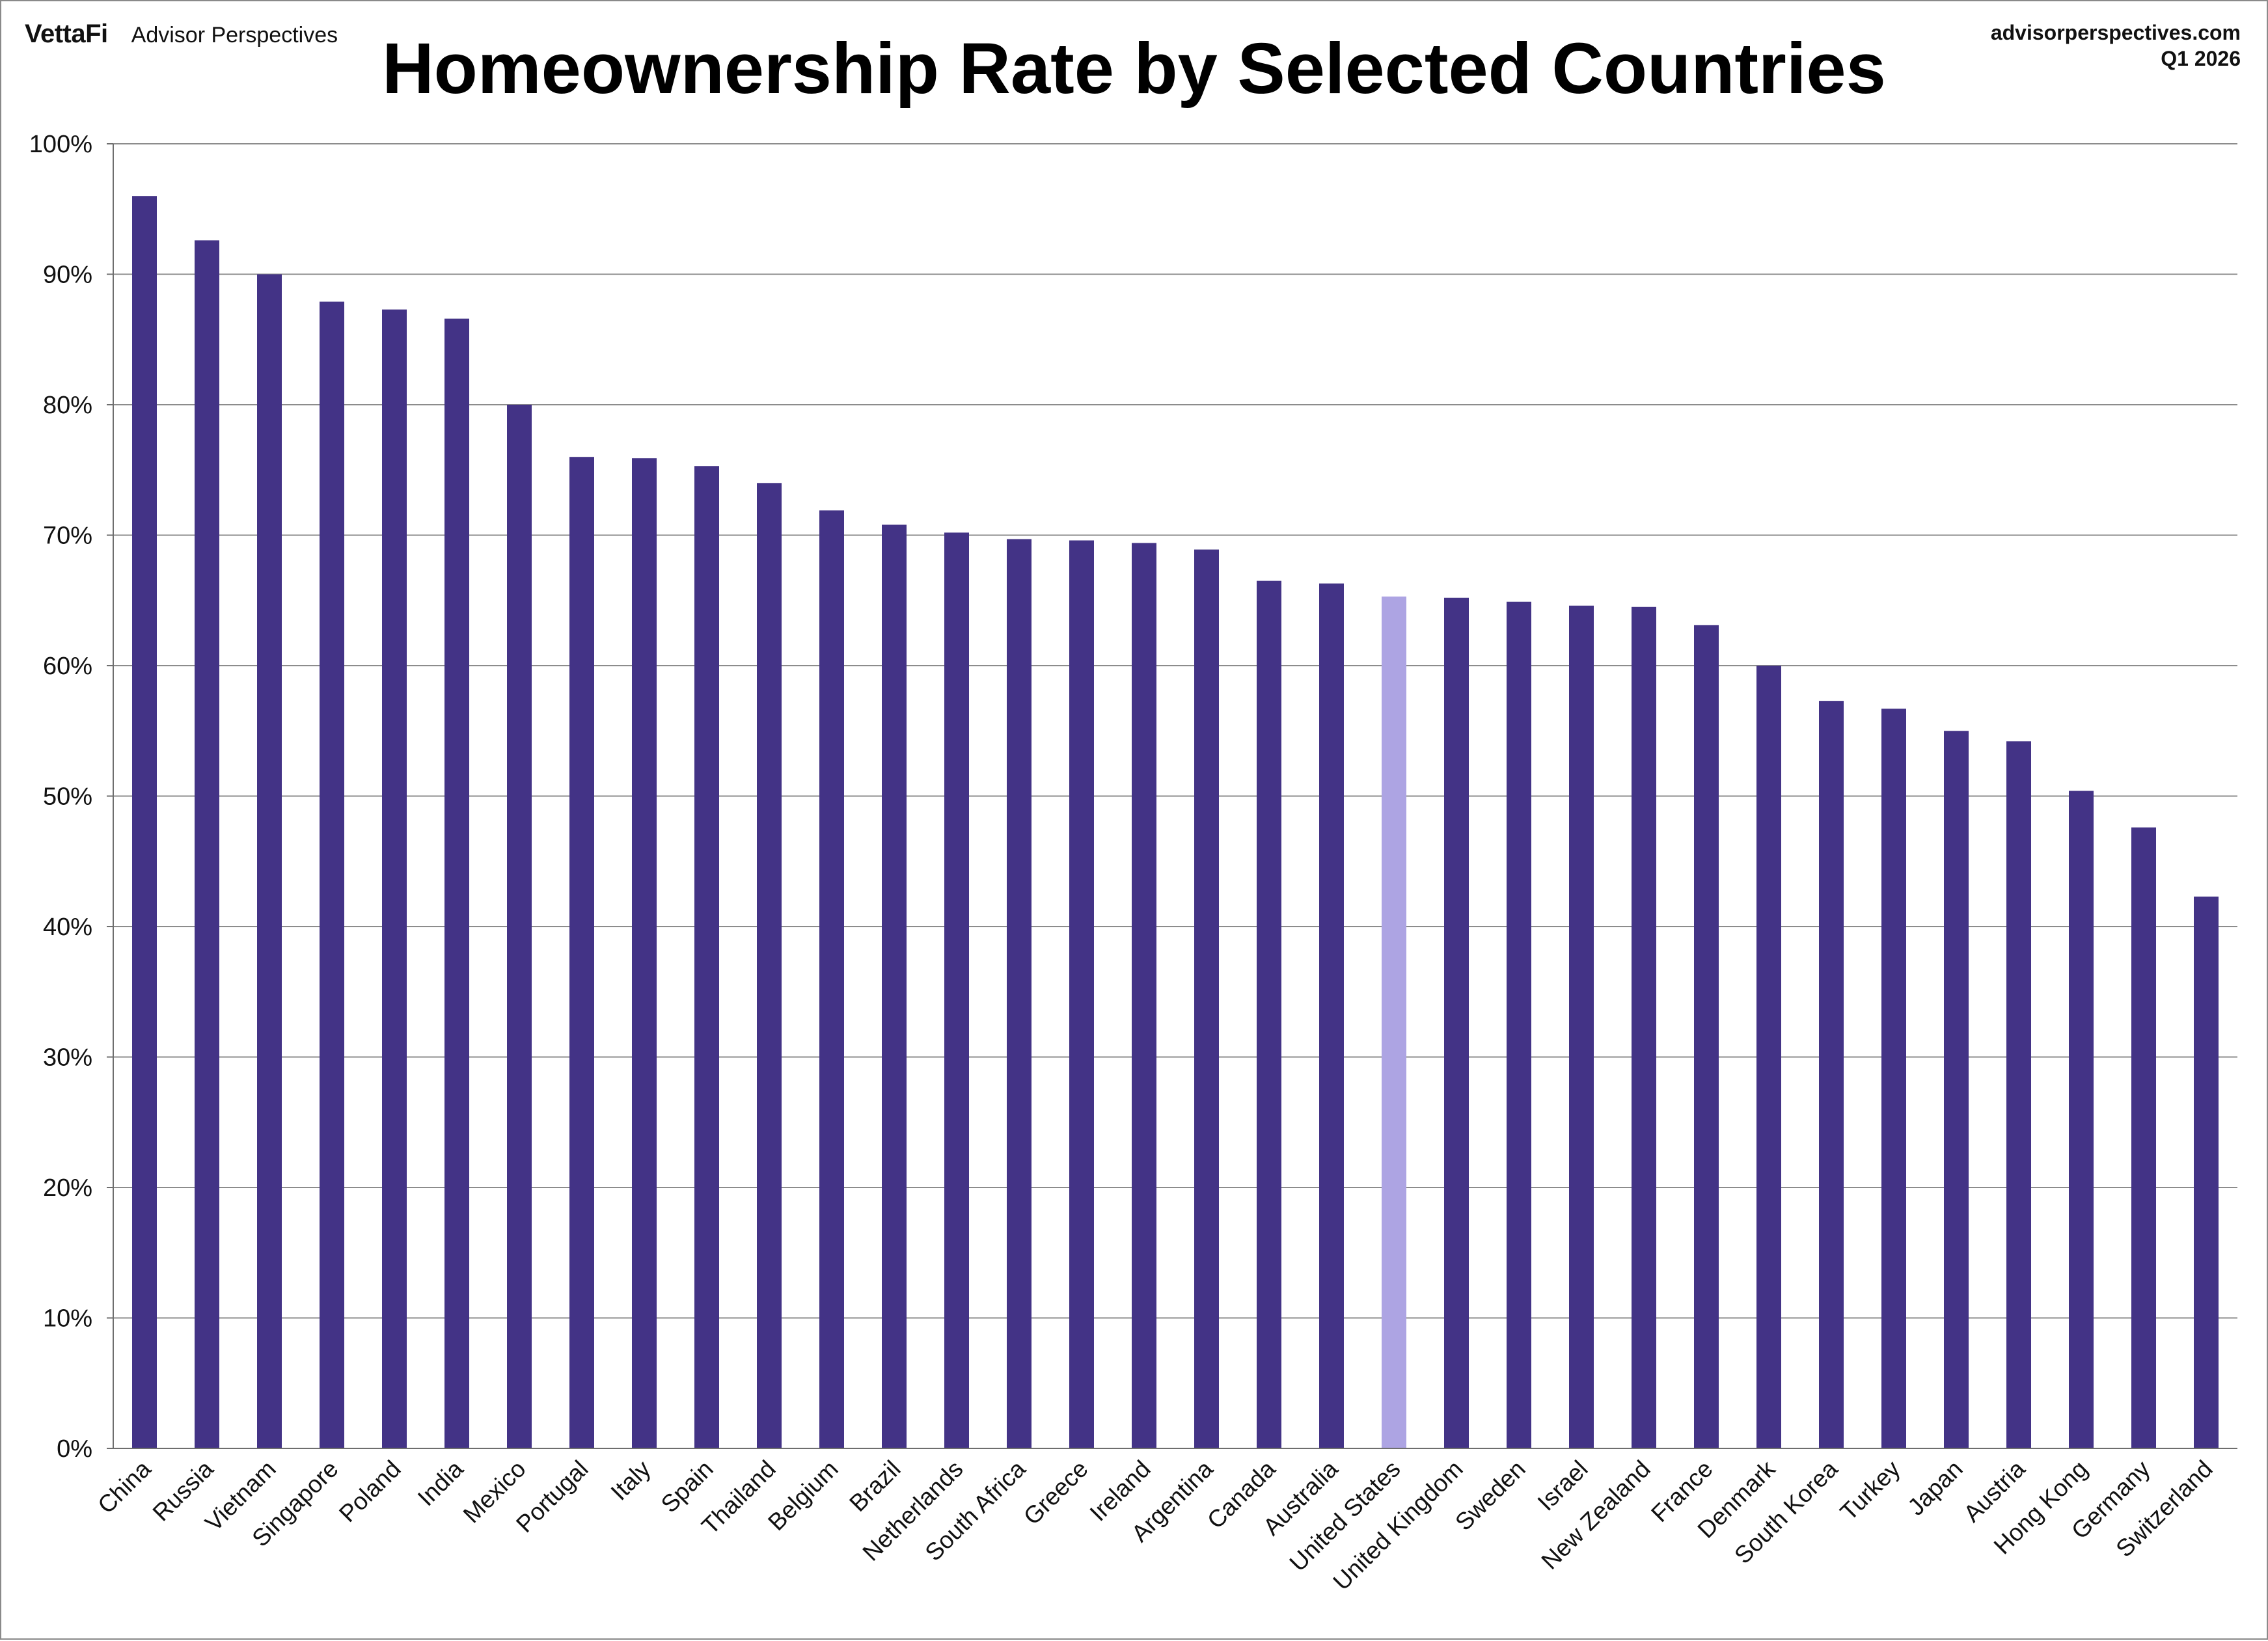 The height and width of the screenshot is (1641, 2268). What do you see at coordinates (1394, 1022) in the screenshot?
I see `bar-united-states` at bounding box center [1394, 1022].